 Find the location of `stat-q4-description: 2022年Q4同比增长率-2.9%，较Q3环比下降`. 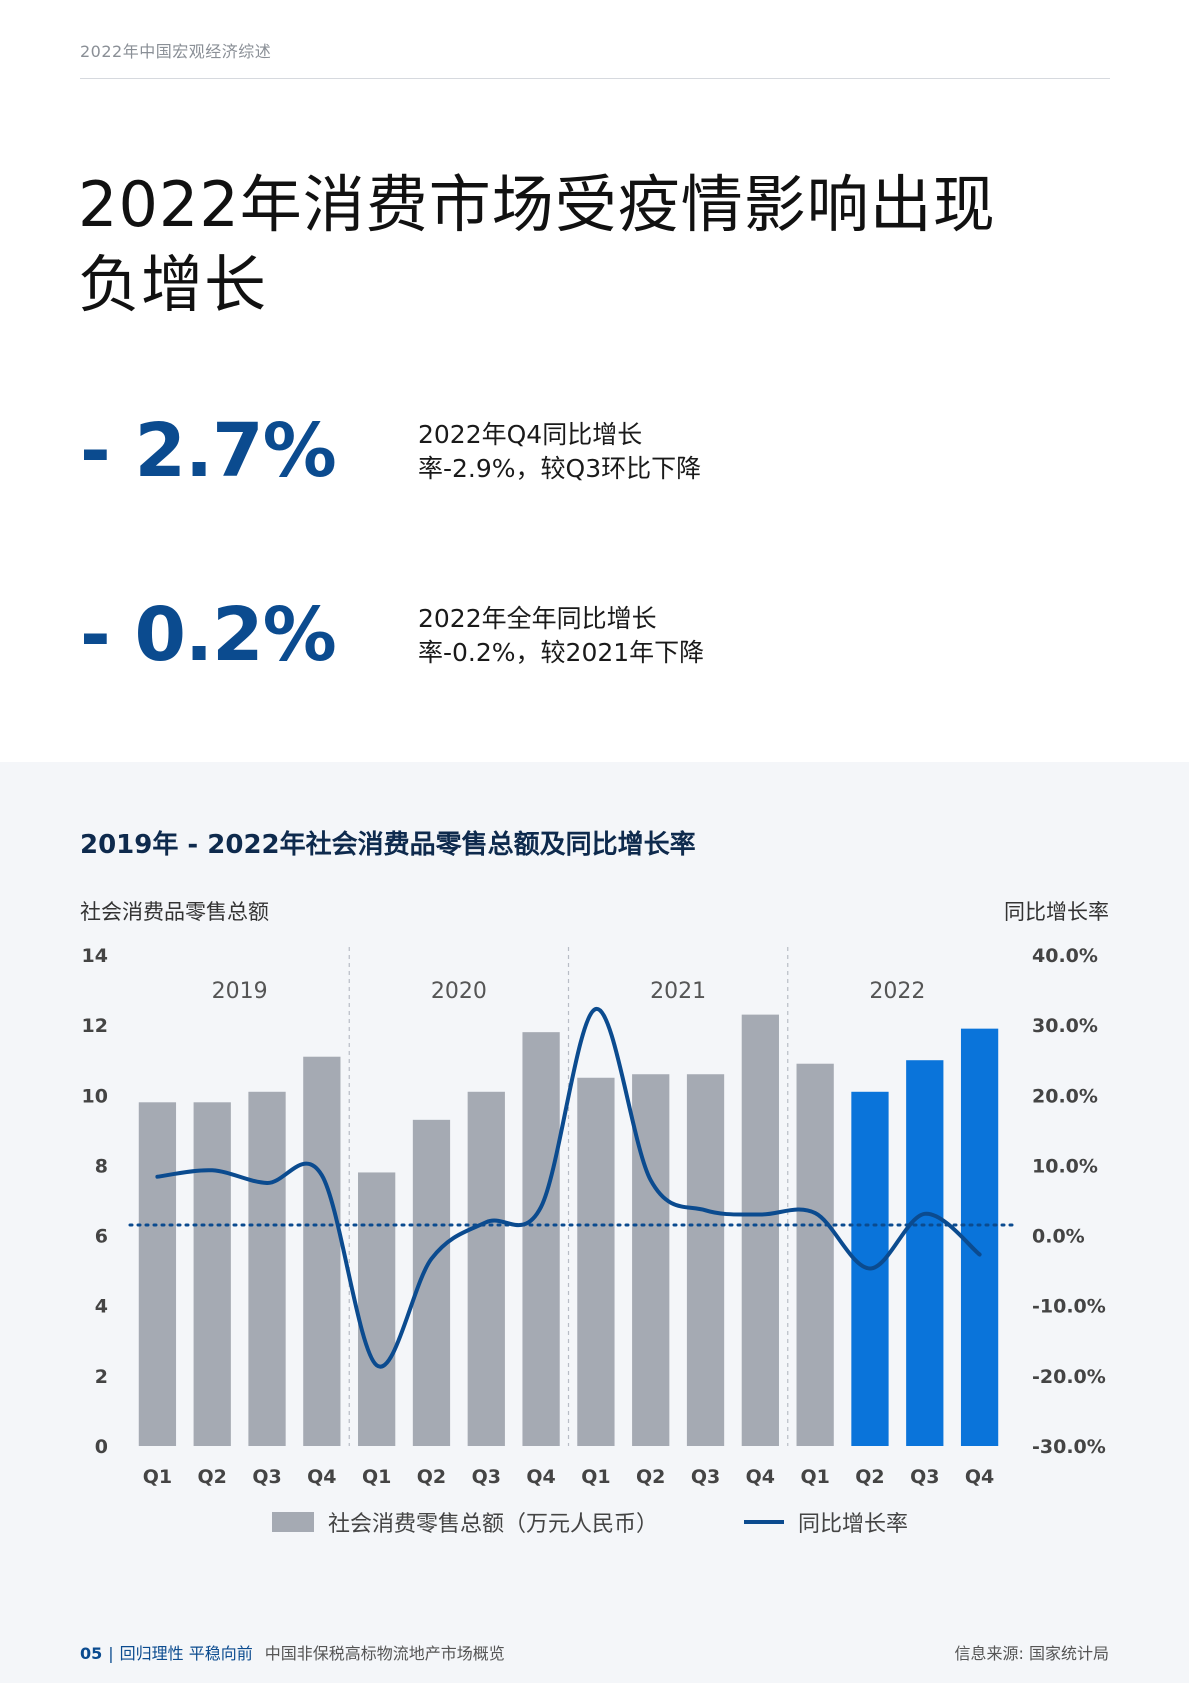

stat-q4-description: 2022年Q4同比增长率-2.9%，较Q3环比下降 is located at coordinates (560, 451).